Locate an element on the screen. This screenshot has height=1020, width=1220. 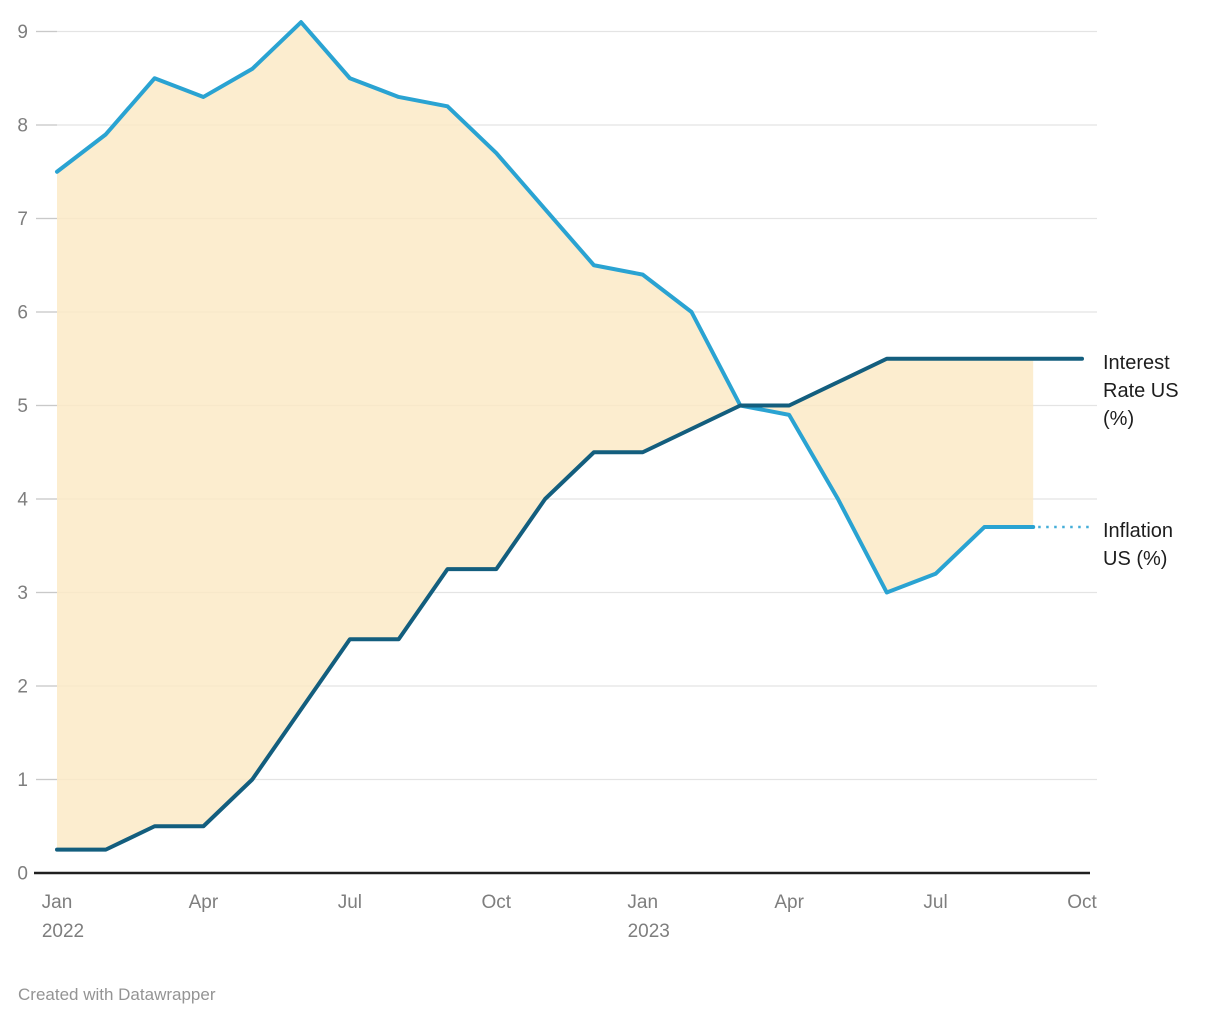
y-tick-label: 4 is located at coordinates (22, 500).